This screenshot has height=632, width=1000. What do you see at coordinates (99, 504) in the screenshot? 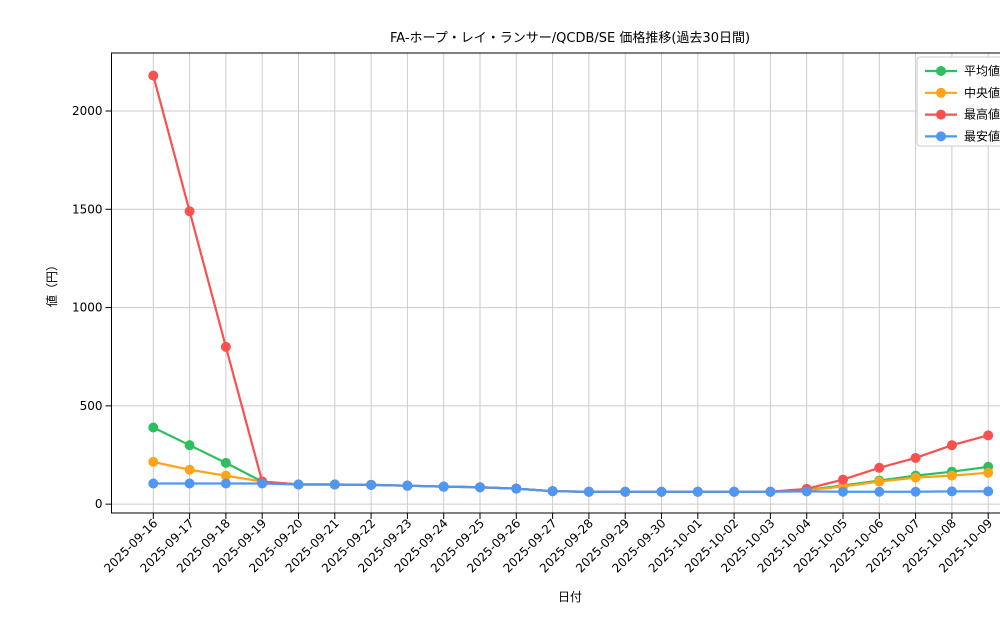
I see `y-tick-label: 0` at bounding box center [99, 504].